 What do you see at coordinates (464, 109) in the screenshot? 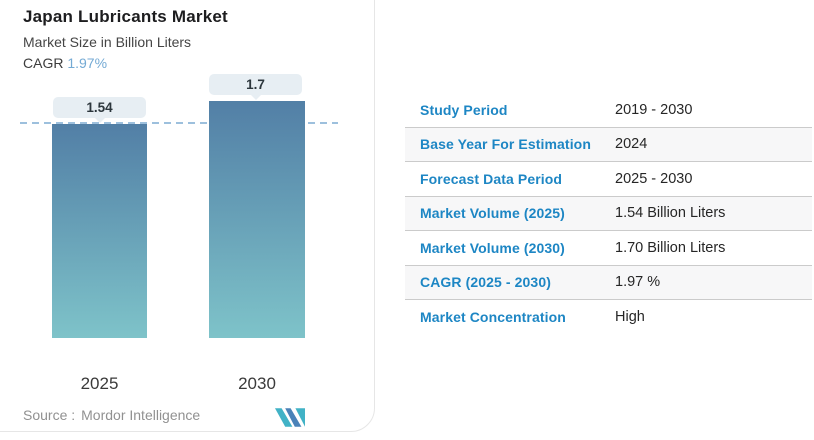
I see `row-label: Study Period` at bounding box center [464, 109].